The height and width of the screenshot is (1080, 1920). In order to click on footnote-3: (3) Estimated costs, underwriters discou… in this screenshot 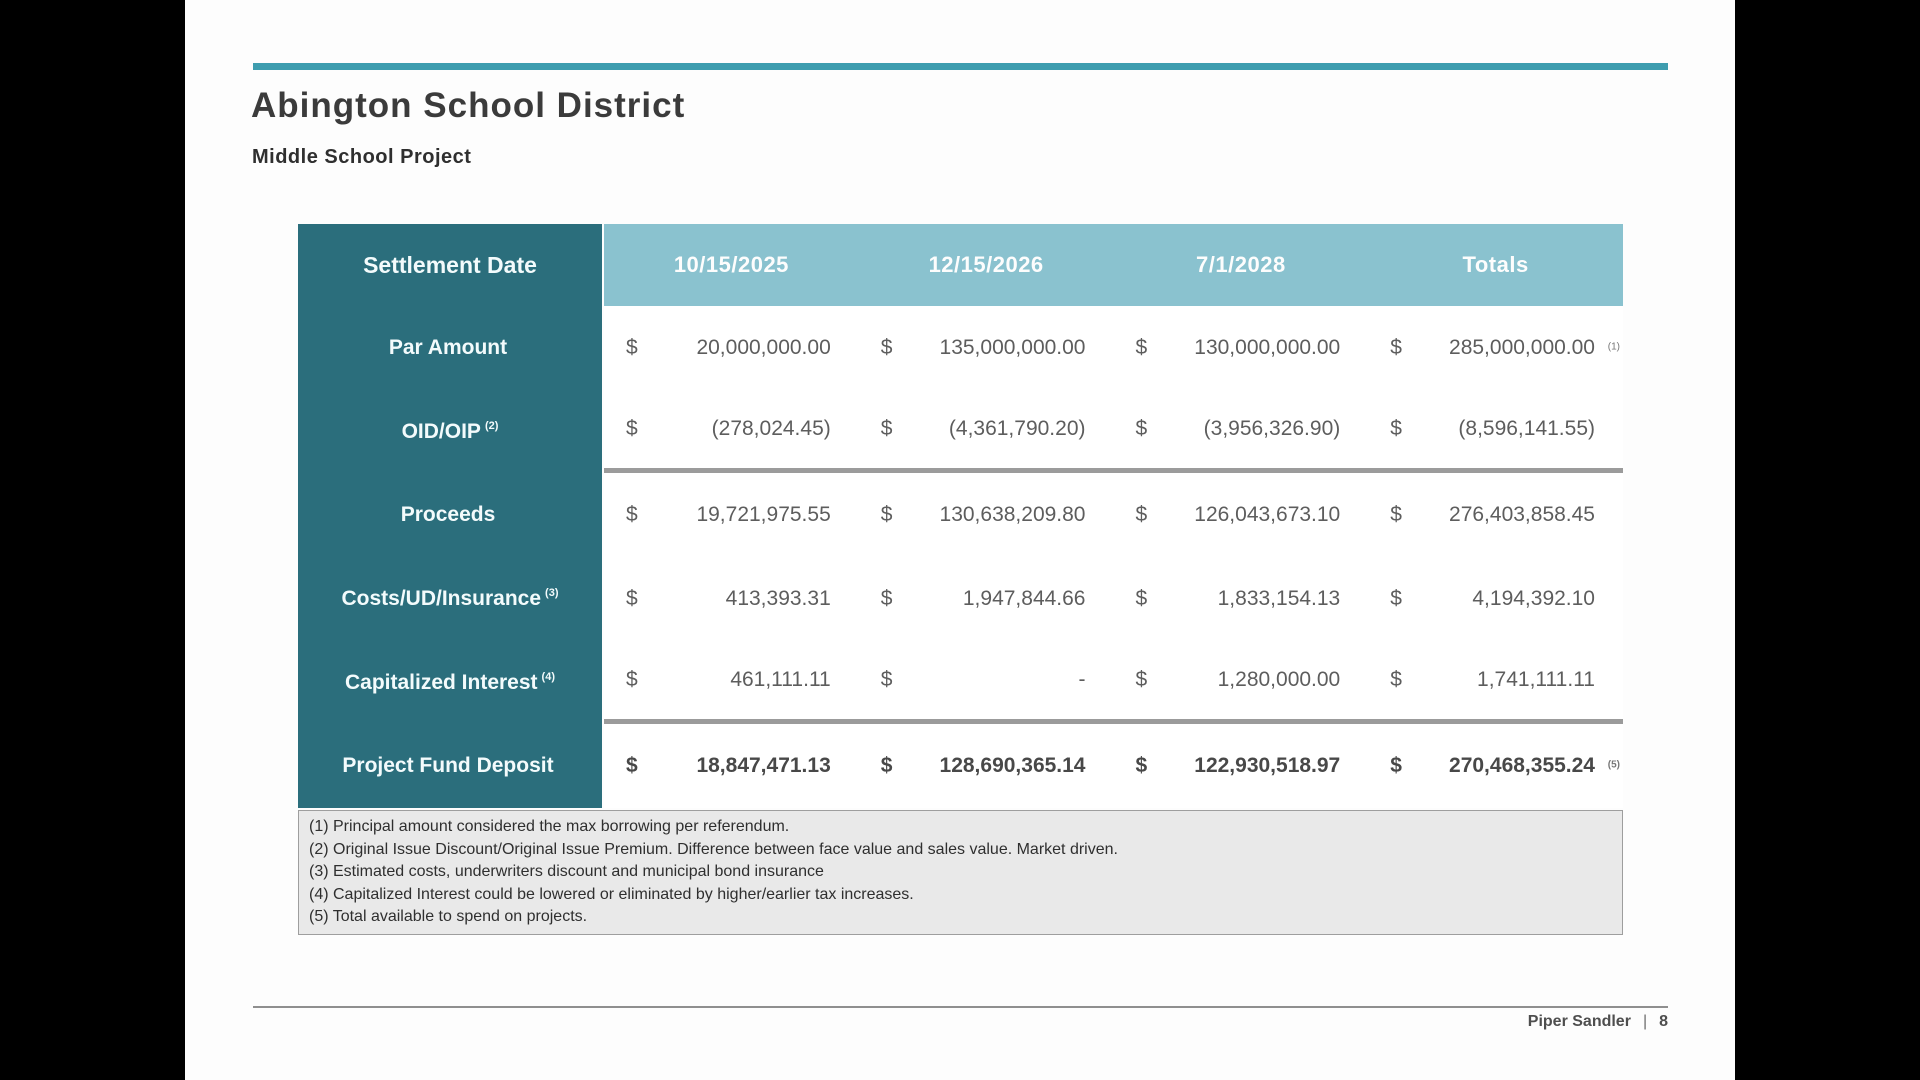, I will do `click(566, 871)`.